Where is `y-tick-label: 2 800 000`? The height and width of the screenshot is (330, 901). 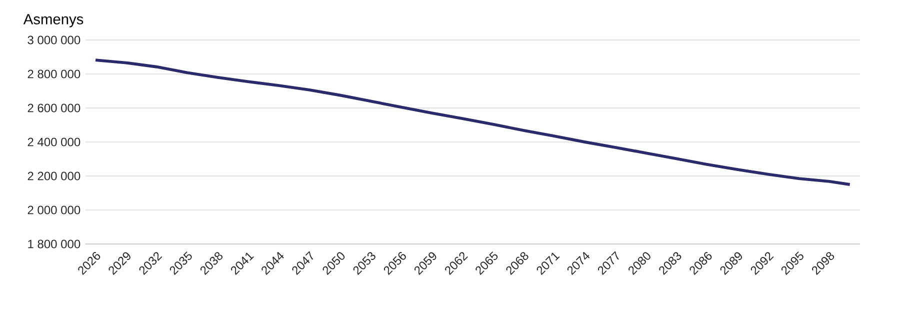 y-tick-label: 2 800 000 is located at coordinates (54, 74).